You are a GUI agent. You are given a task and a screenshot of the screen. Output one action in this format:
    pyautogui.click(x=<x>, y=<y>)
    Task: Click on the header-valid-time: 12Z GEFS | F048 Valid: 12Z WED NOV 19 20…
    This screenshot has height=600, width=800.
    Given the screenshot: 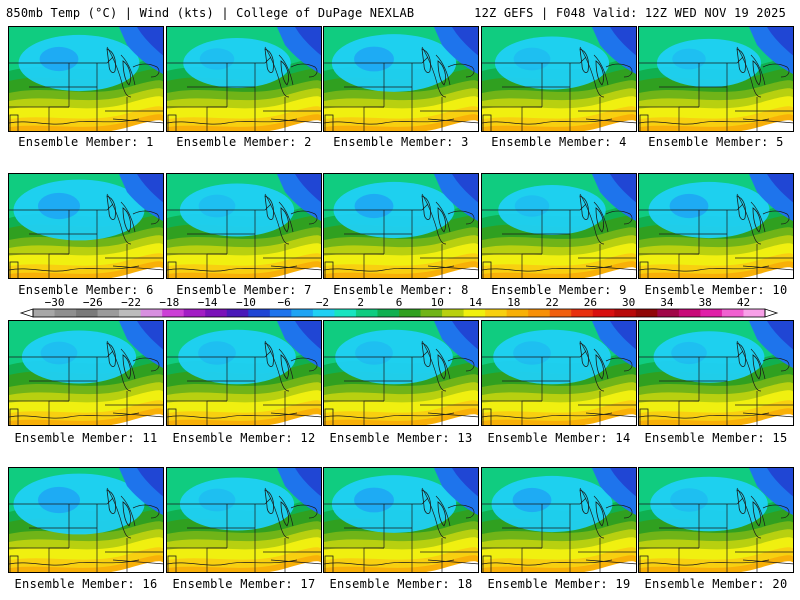 What is the action you would take?
    pyautogui.click(x=630, y=13)
    